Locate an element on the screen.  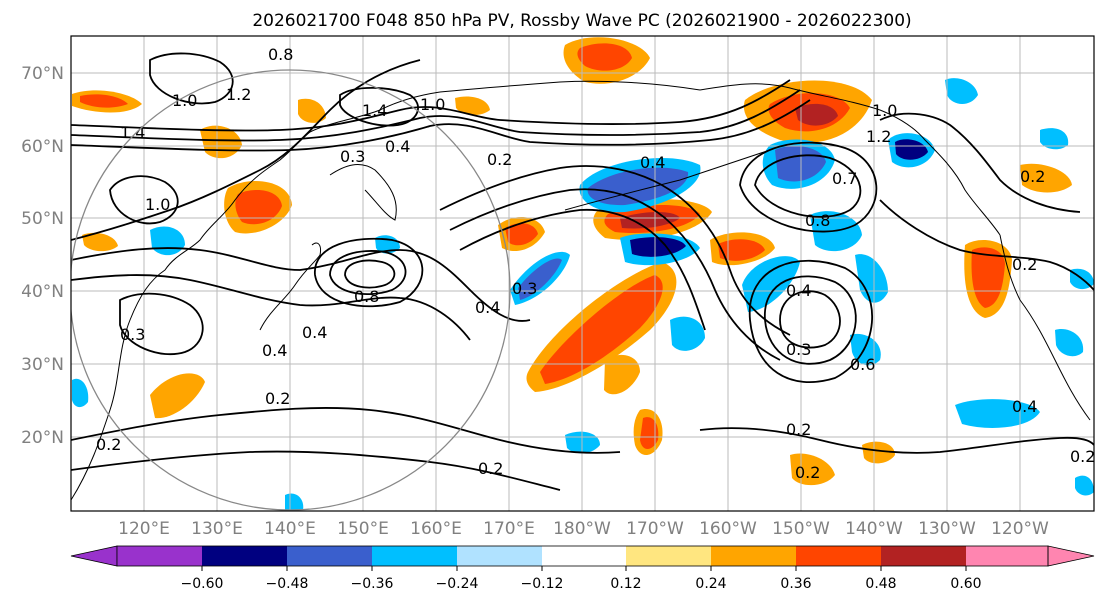
colorbar-tick-label: −0.36 is located at coordinates (372, 584).